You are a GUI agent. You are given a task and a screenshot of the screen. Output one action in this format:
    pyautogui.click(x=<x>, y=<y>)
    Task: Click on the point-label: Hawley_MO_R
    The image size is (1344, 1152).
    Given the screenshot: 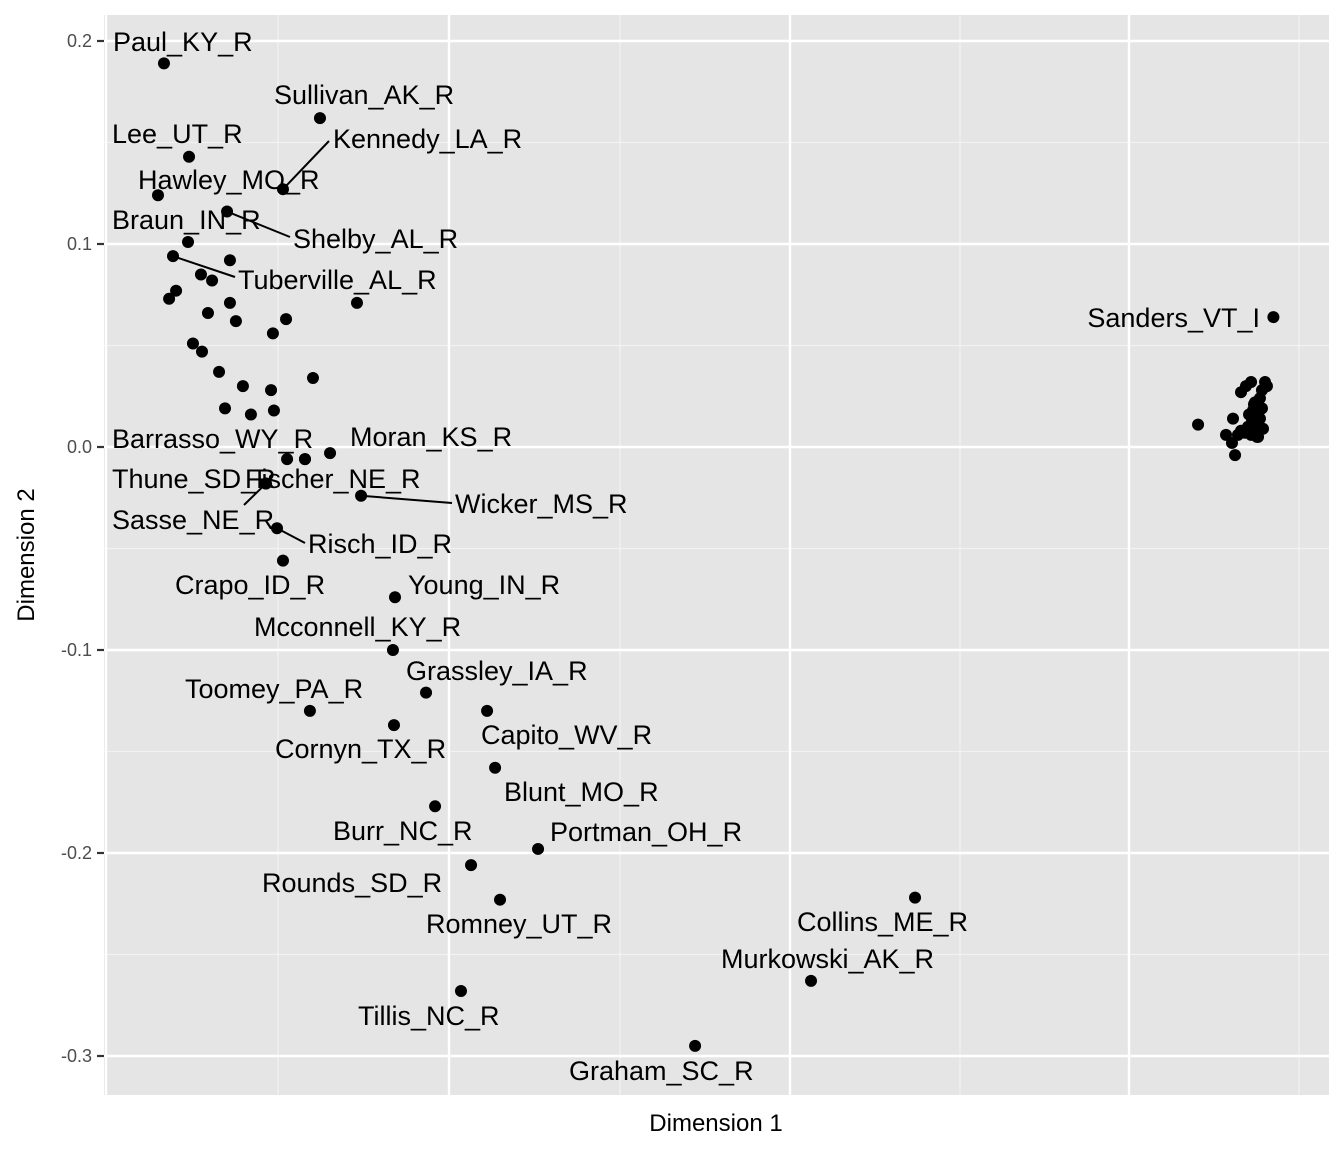 What is the action you would take?
    pyautogui.click(x=229, y=180)
    